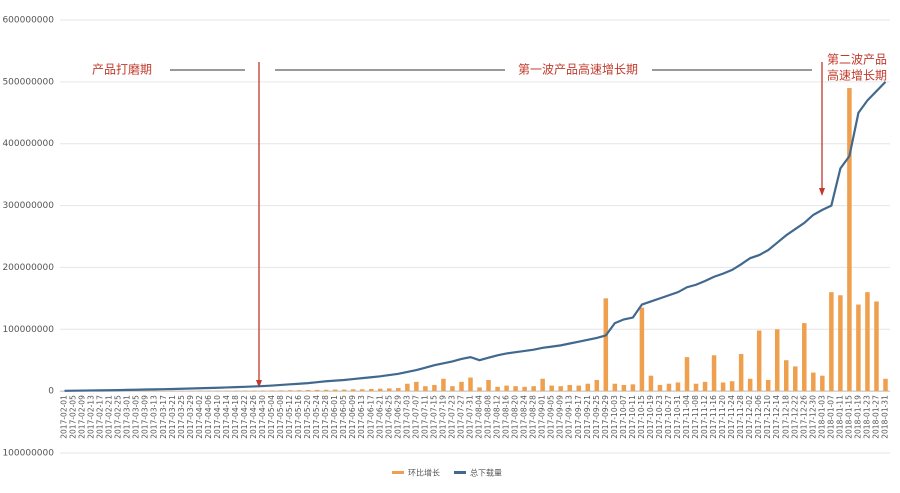 Image resolution: width=900 pixels, height=493 pixels. What do you see at coordinates (190, 417) in the screenshot?
I see `x-tick-label: 2017-03-29` at bounding box center [190, 417].